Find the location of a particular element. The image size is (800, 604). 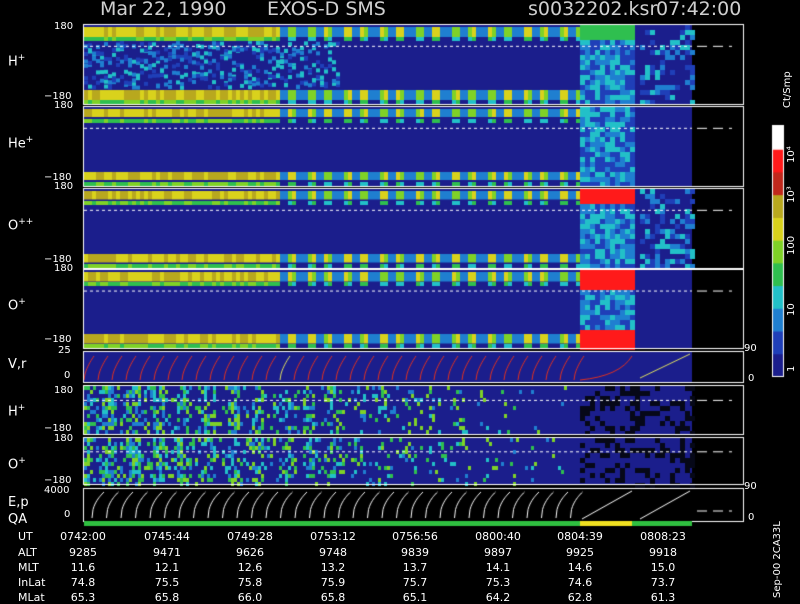

panel-label-qa: QA is located at coordinates (18, 519).